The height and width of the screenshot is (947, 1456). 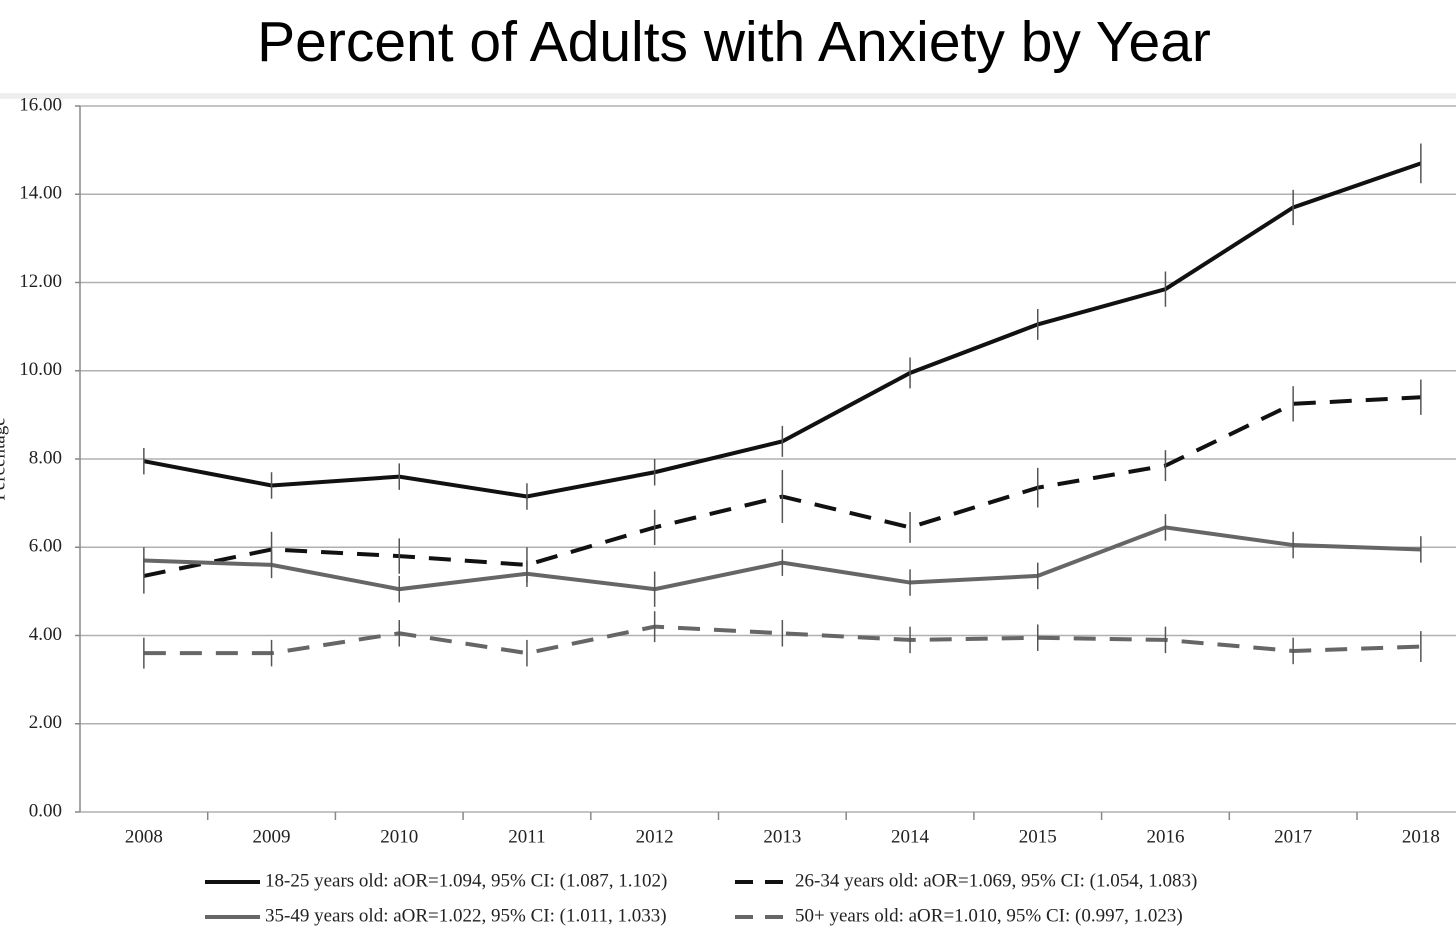 I want to click on band, so click(x=728, y=96).